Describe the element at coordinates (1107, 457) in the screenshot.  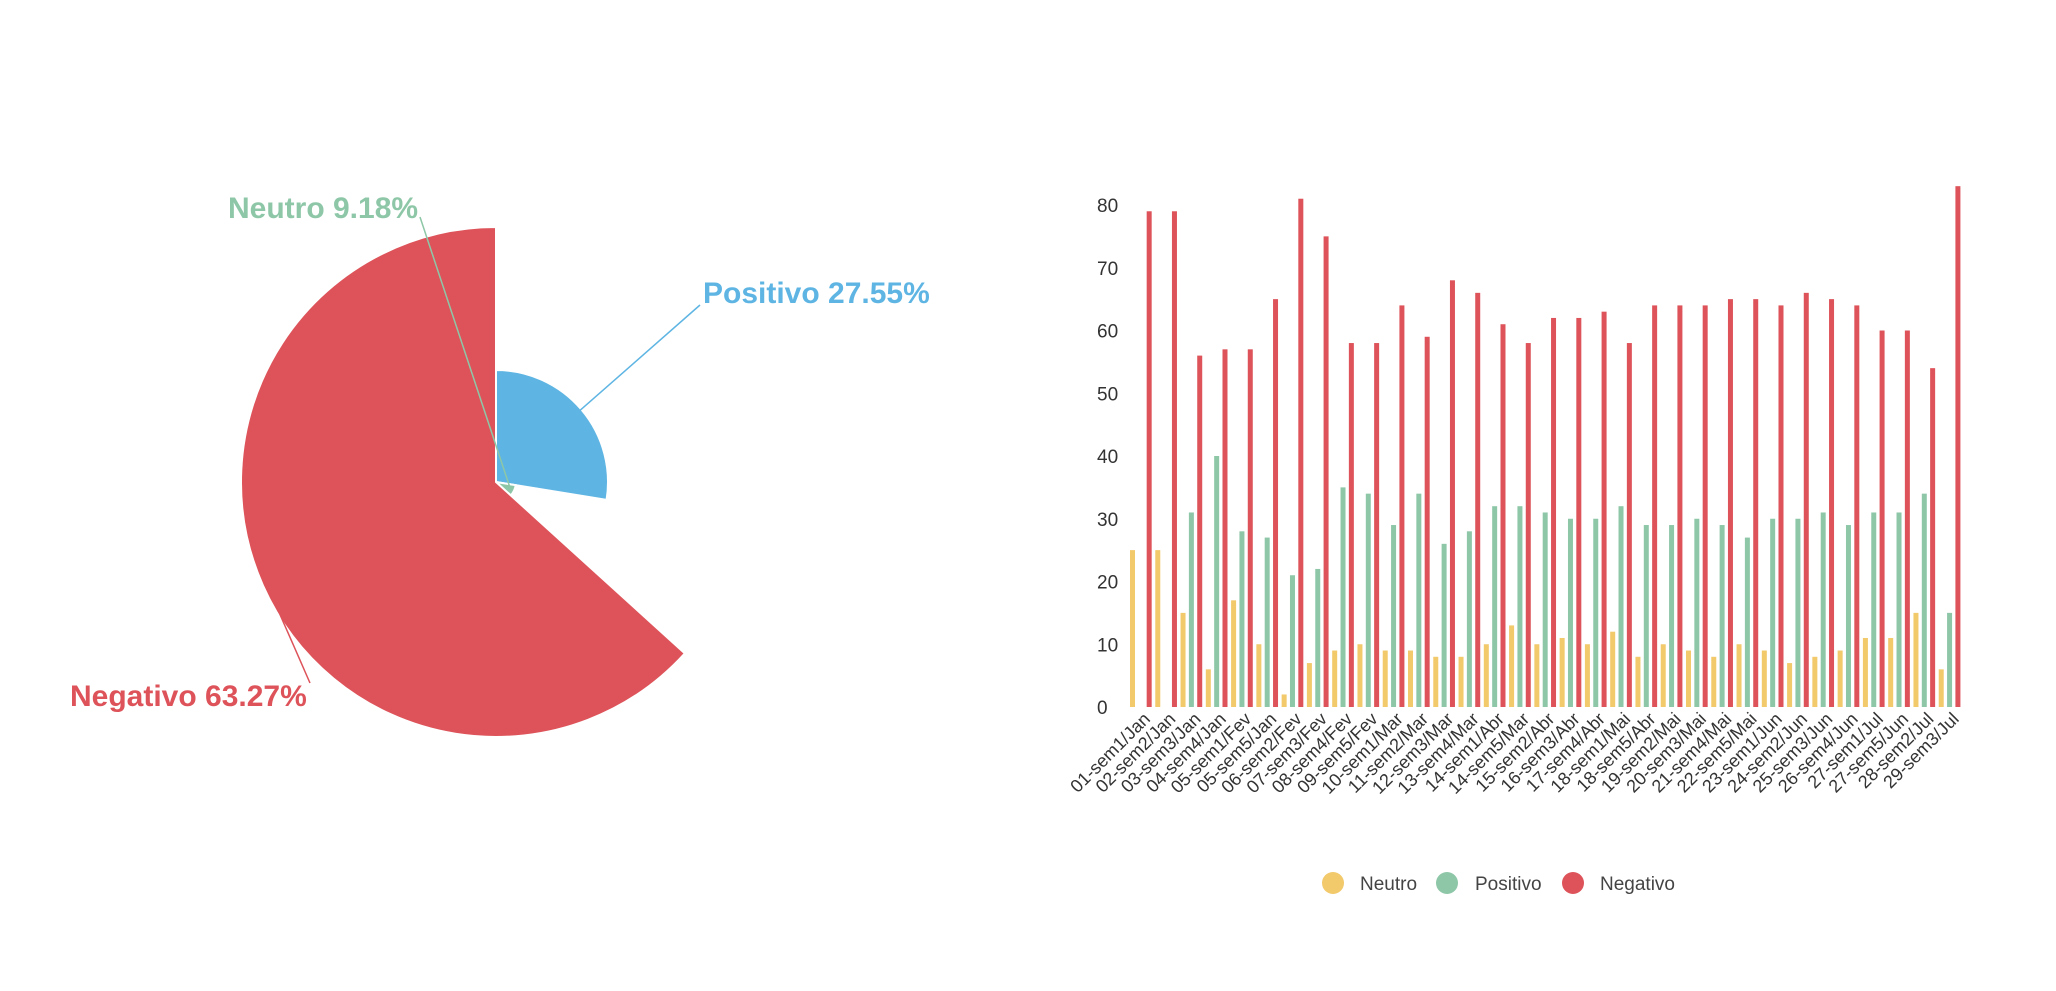
I see `y-tick-label: 40` at that location.